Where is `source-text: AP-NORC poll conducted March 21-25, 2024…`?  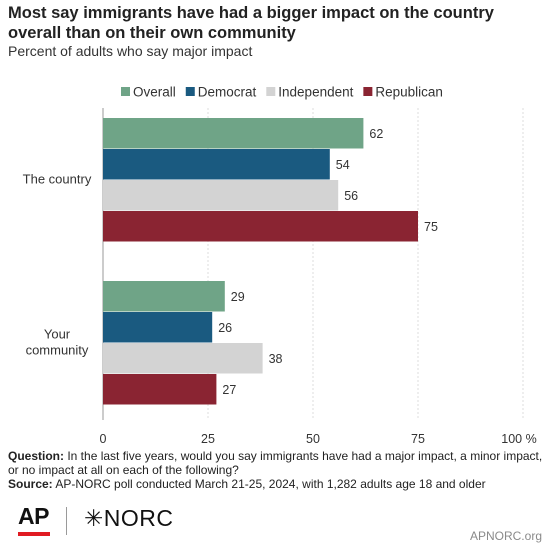
source-text: AP-NORC poll conducted March 21-25, 2024… is located at coordinates (270, 484).